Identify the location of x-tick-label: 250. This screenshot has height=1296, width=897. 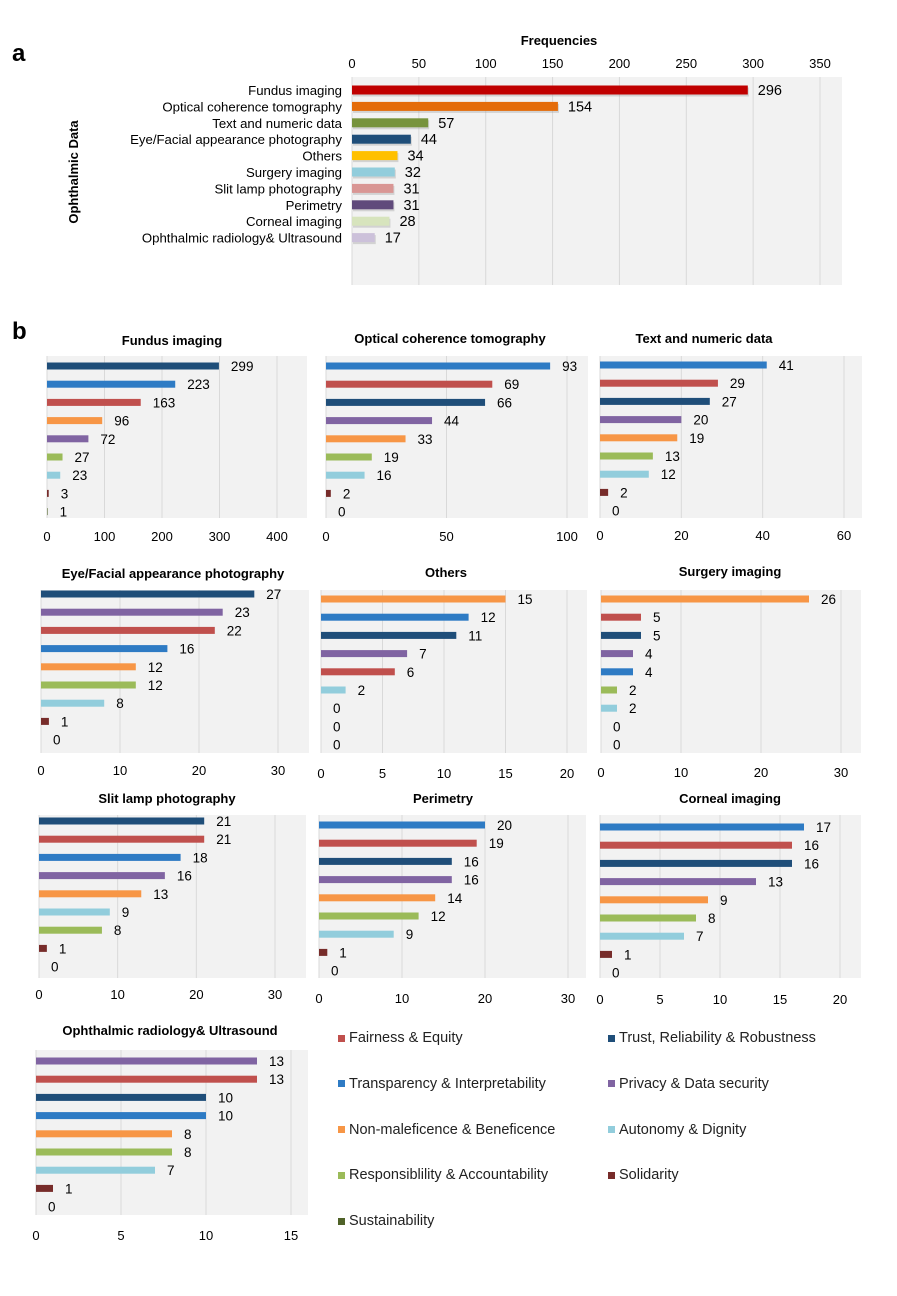
(686, 63).